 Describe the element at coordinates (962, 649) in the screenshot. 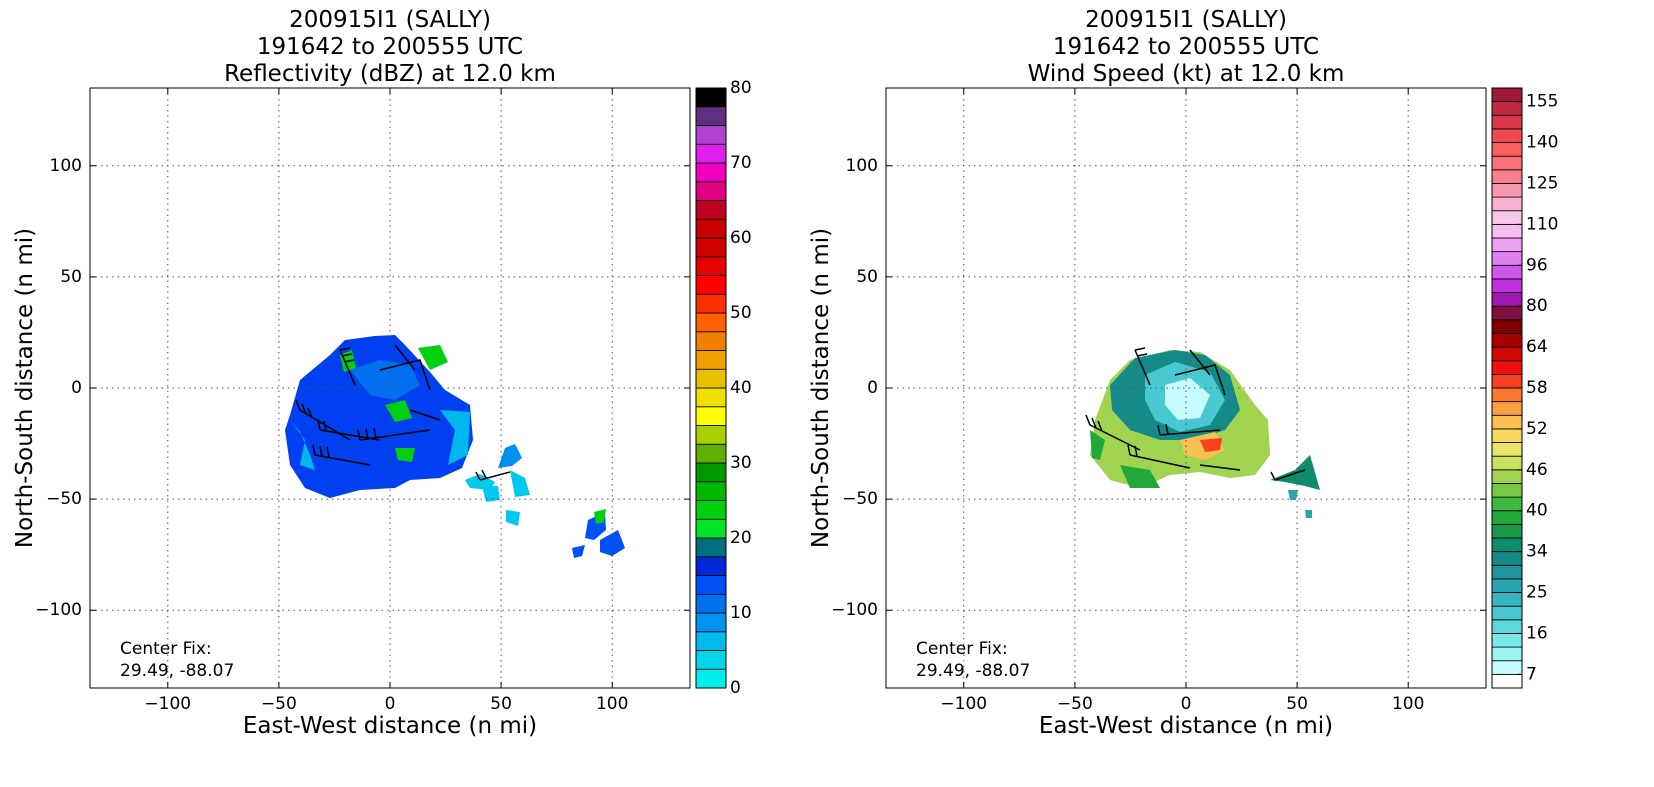

I see `annotation: Center Fix:` at that location.